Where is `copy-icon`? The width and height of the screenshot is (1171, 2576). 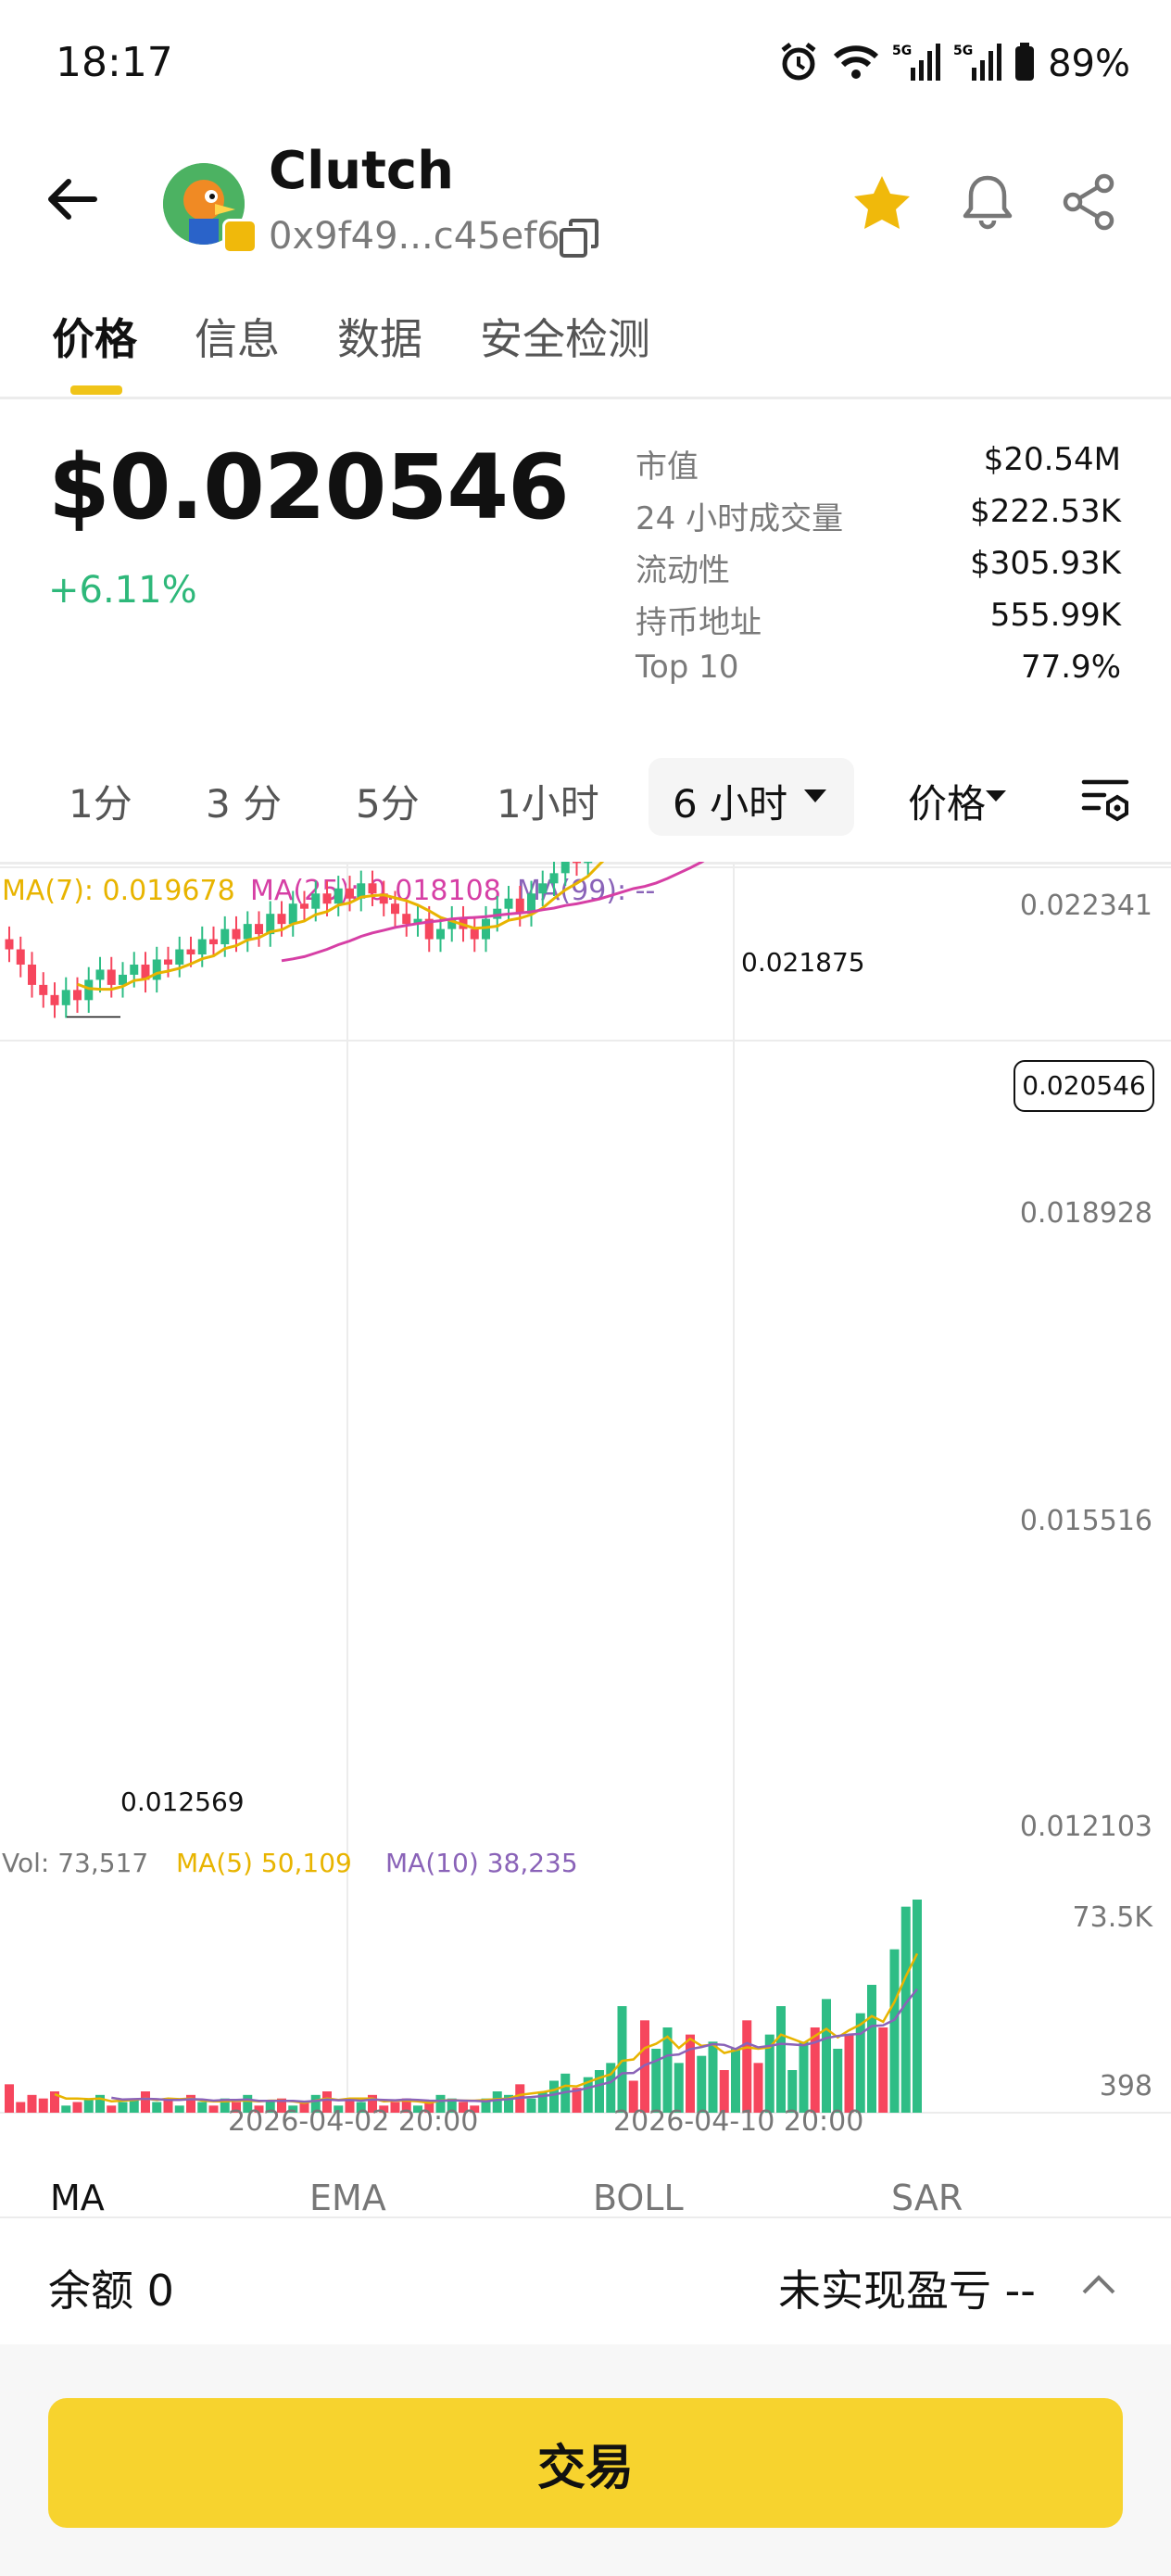
copy-icon is located at coordinates (579, 239).